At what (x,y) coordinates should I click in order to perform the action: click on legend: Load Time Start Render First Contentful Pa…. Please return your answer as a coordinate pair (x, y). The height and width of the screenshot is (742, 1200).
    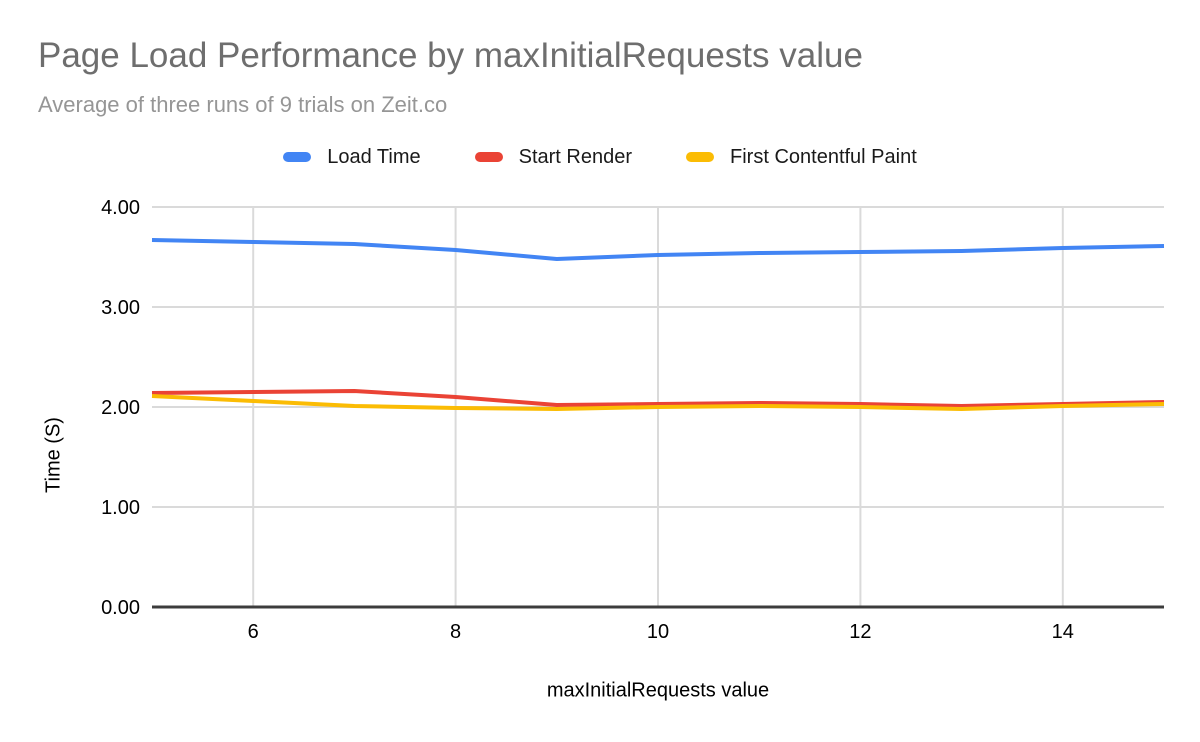
    Looking at the image, I should click on (600, 157).